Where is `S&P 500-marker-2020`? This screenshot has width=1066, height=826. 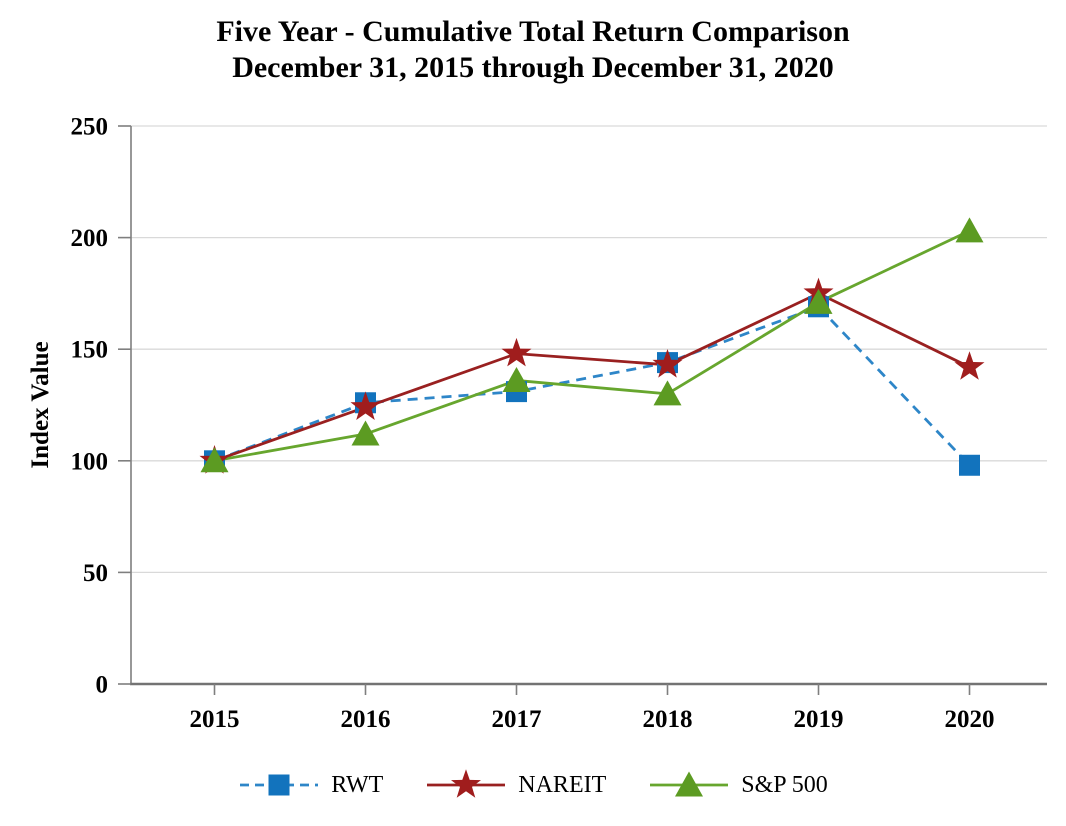
S&P 500-marker-2020 is located at coordinates (969, 230).